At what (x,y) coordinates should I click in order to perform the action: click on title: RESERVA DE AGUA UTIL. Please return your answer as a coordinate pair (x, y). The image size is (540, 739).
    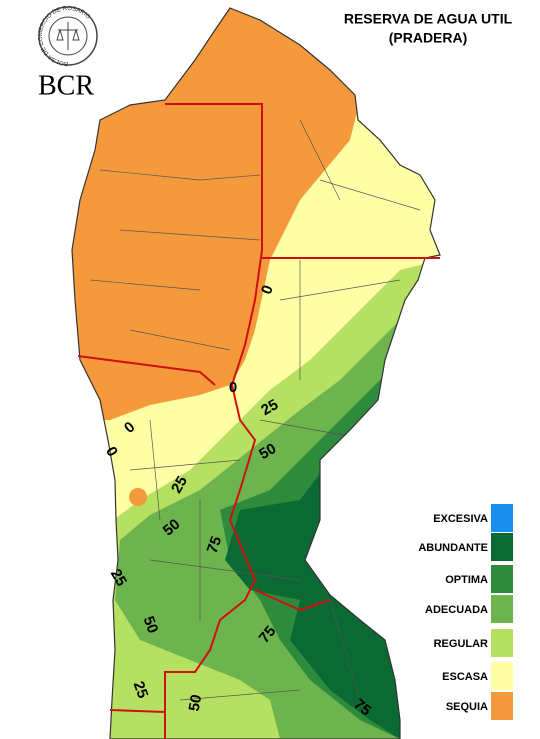
    Looking at the image, I should click on (428, 19).